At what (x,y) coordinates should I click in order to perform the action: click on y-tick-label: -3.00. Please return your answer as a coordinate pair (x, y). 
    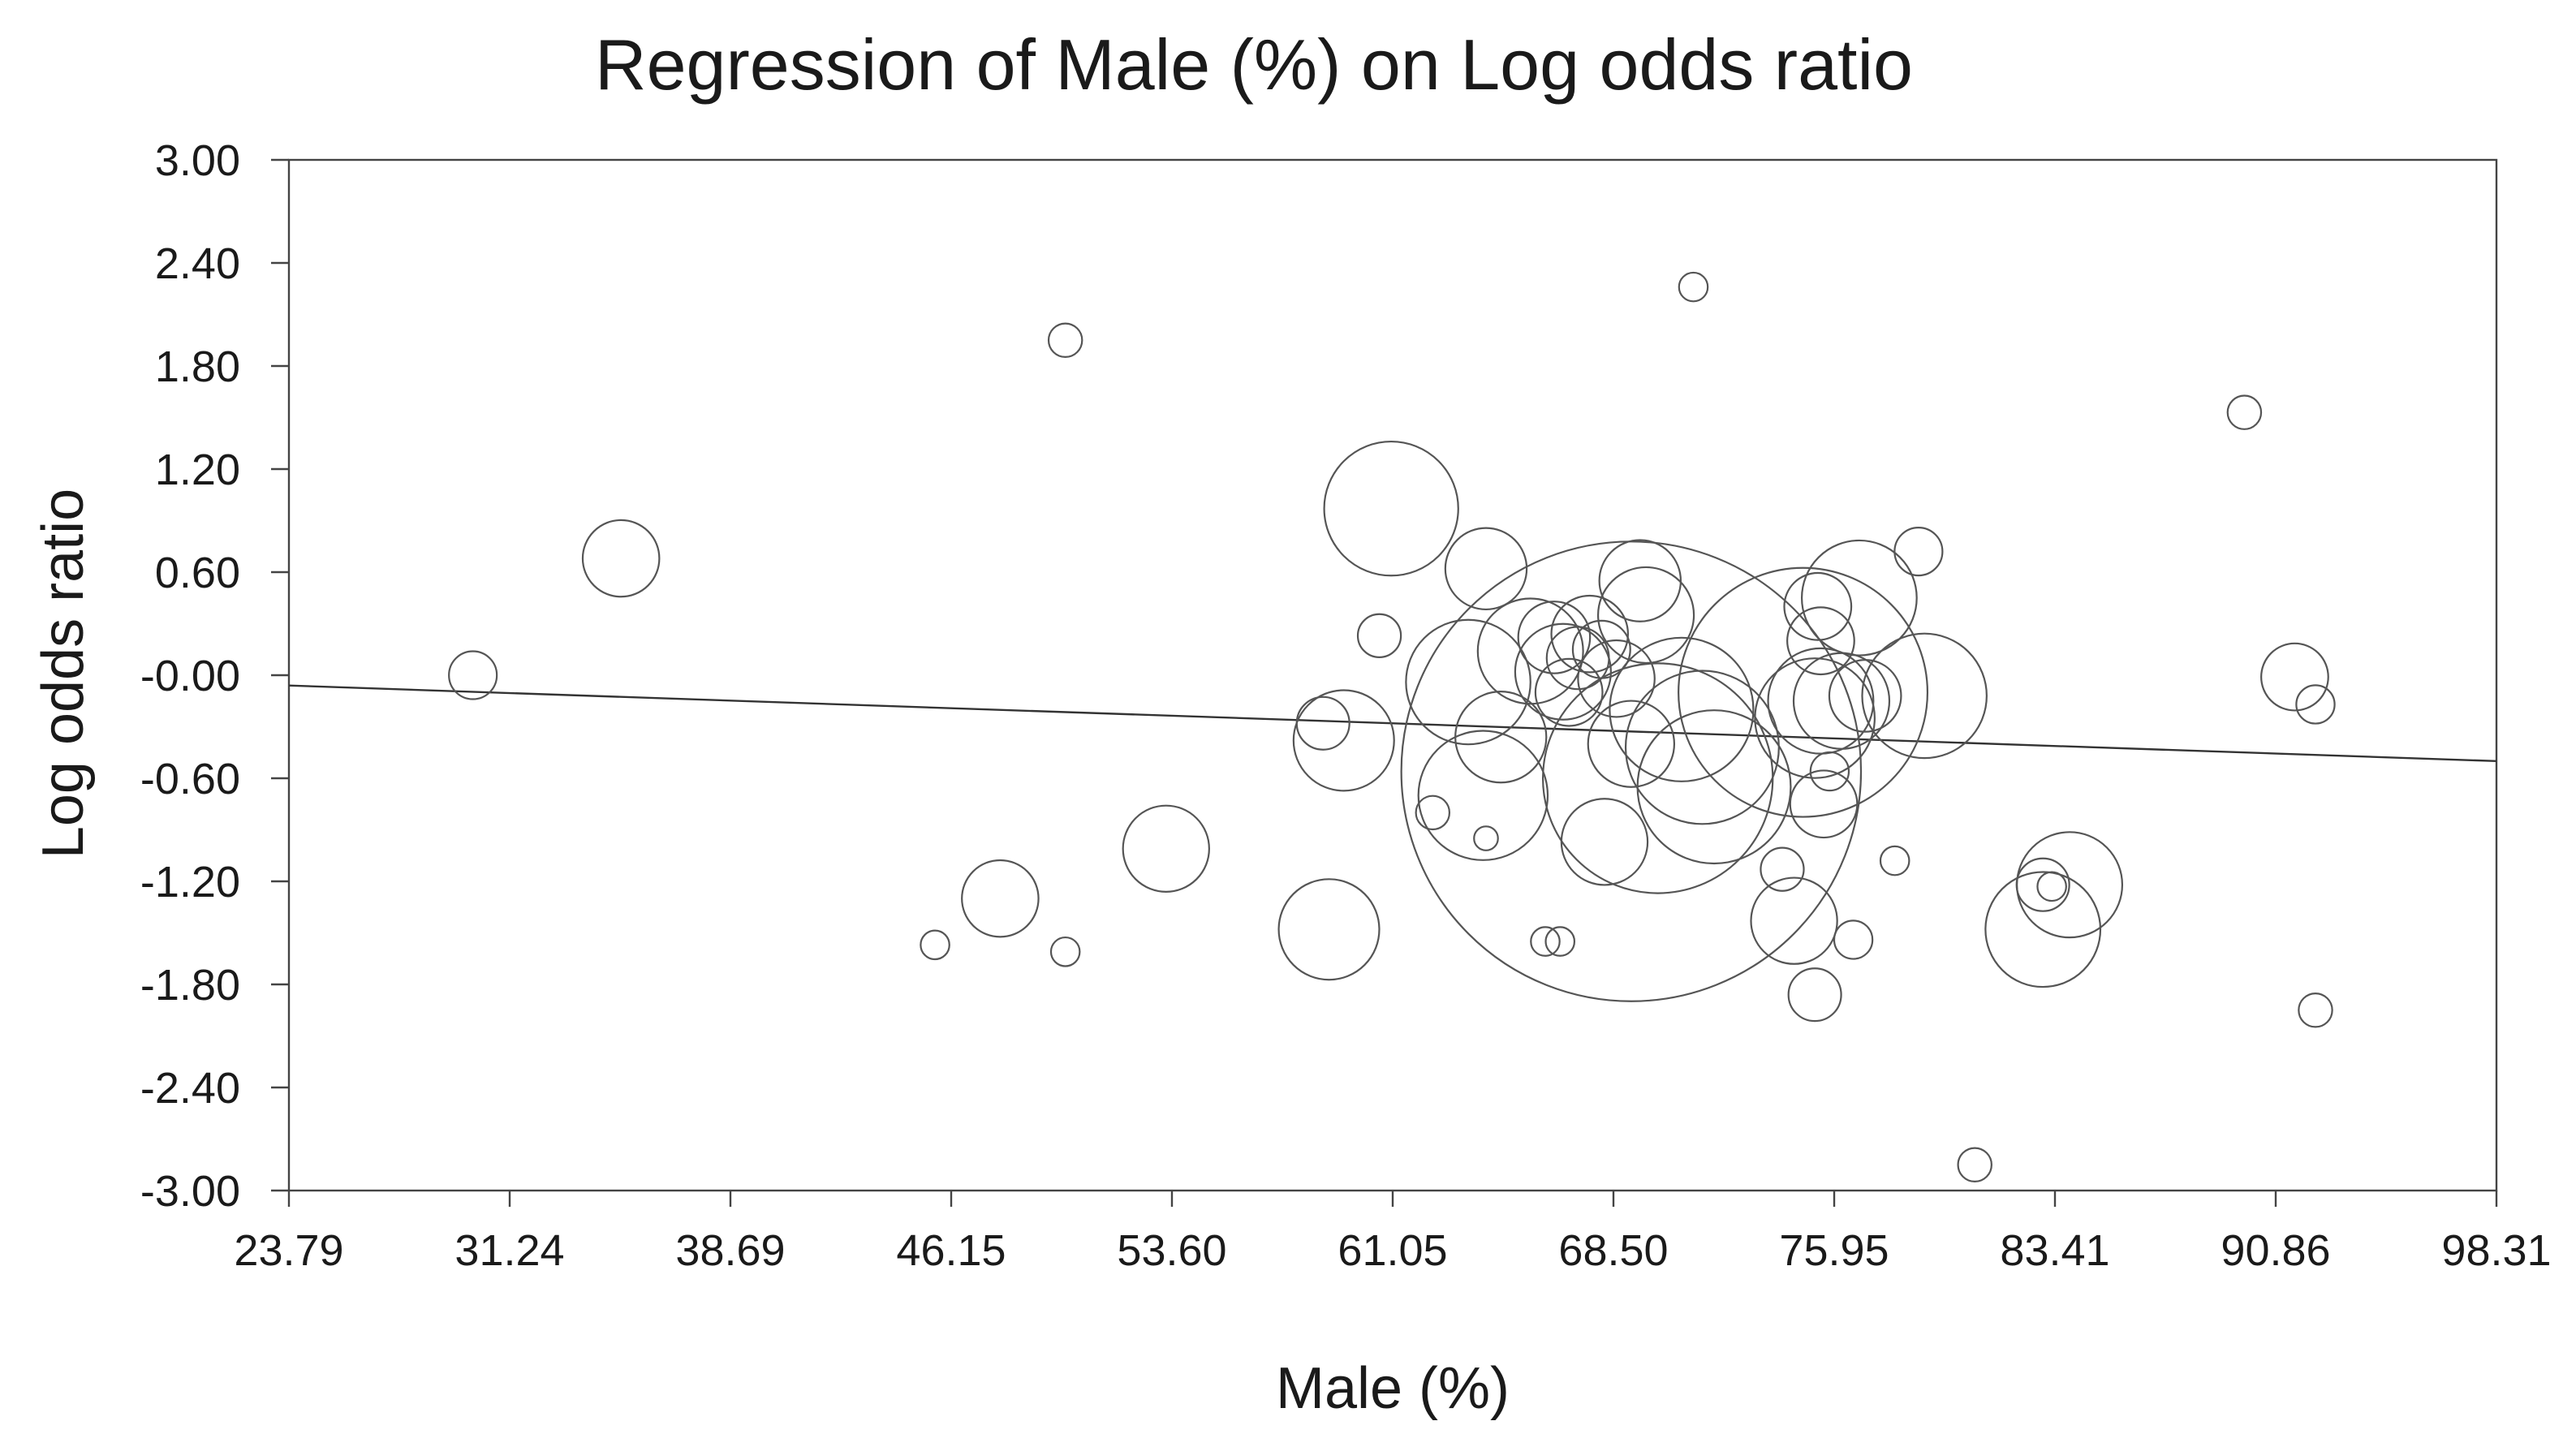
    Looking at the image, I should click on (190, 1191).